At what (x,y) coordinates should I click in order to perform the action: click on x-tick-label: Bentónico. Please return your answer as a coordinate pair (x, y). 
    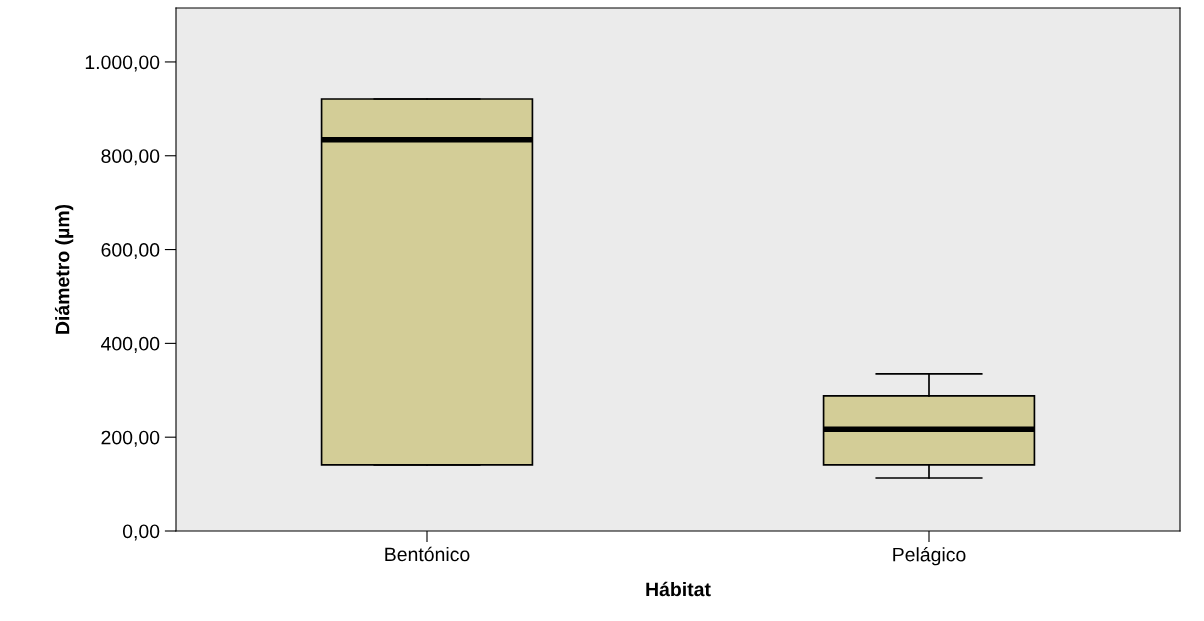
    Looking at the image, I should click on (427, 554).